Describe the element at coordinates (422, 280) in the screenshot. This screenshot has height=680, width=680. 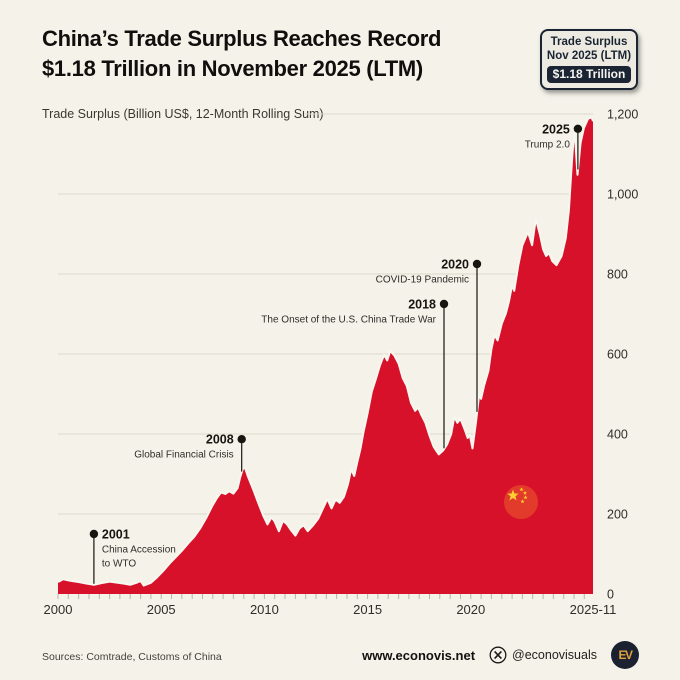
I see `annotation-text-2020: COVID-19 Pandemic` at that location.